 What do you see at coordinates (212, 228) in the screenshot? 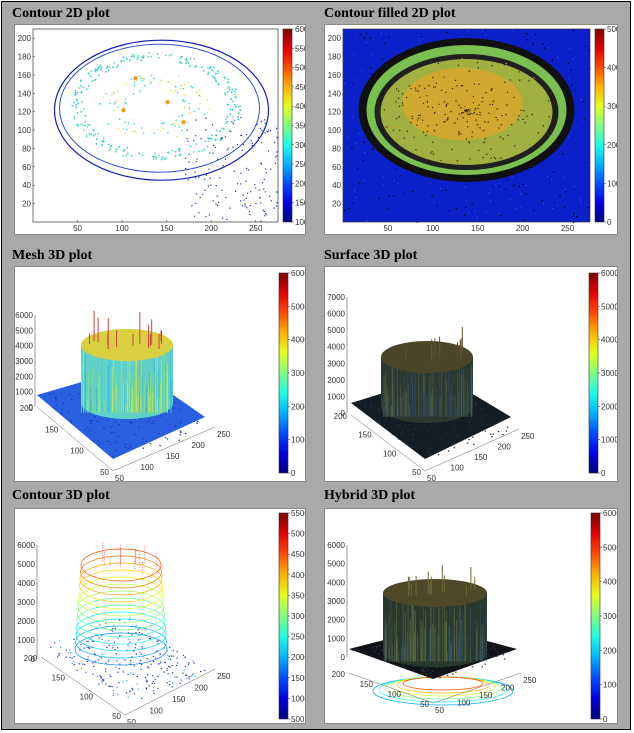
I see `x-tick-label: 200` at bounding box center [212, 228].